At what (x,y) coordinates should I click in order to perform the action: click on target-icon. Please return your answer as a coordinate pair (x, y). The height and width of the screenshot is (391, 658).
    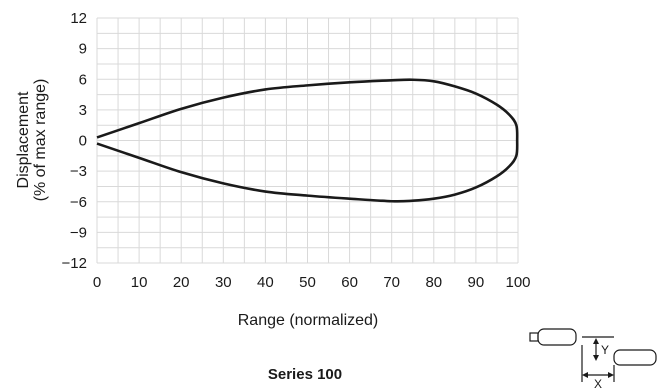
    Looking at the image, I should click on (635, 357).